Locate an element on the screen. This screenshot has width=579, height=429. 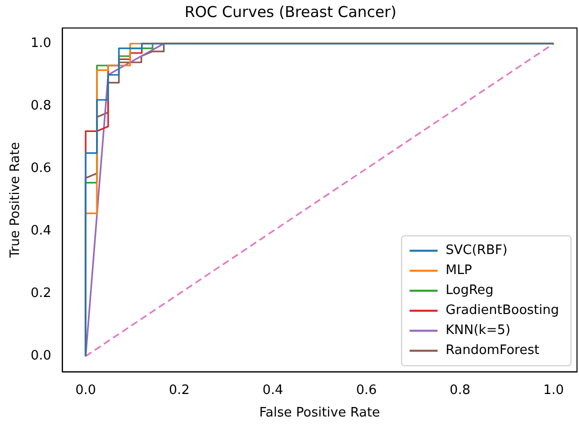
y-tick-label: 0.0 is located at coordinates (41, 356).